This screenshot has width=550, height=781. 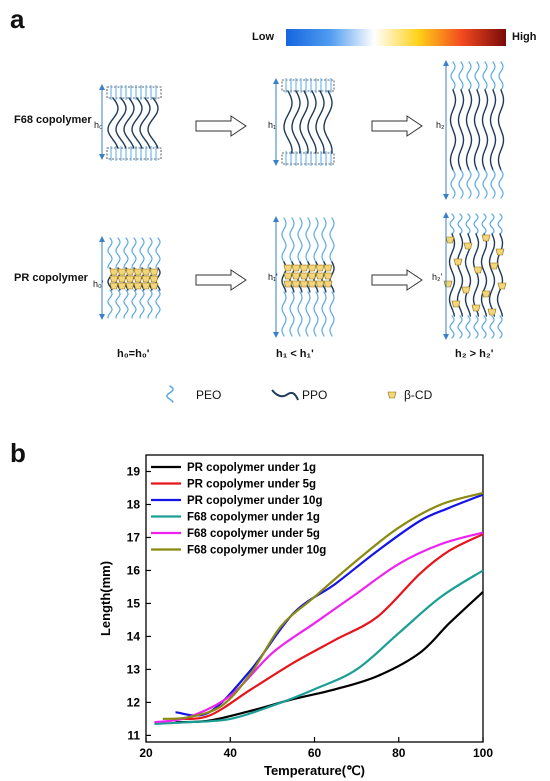 I want to click on y-tick-label: 12, so click(x=134, y=702).